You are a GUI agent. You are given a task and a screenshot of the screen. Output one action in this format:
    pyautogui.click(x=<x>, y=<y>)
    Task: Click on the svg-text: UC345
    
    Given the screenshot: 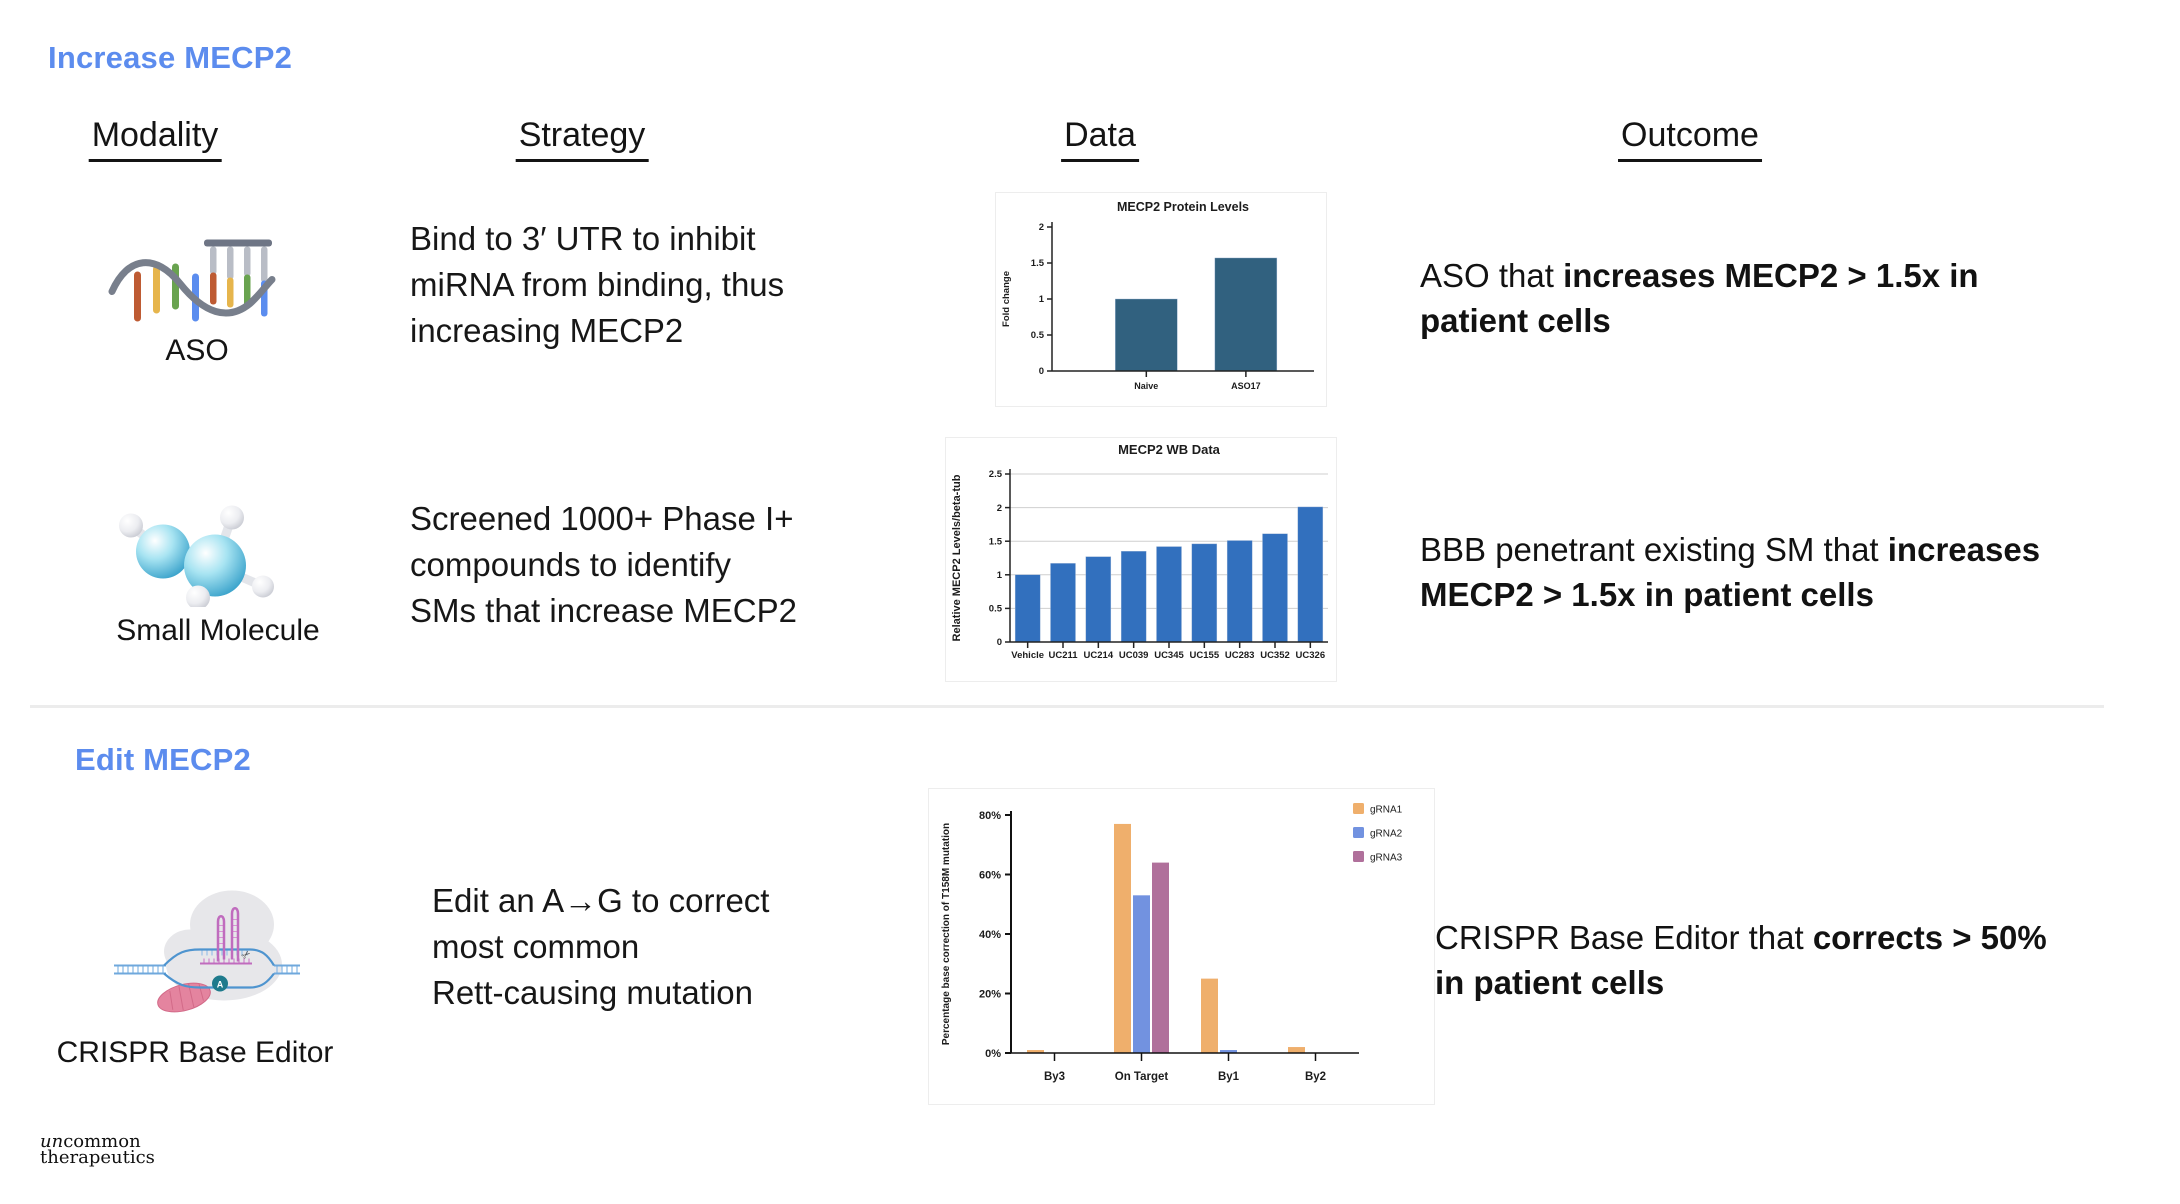 What is the action you would take?
    pyautogui.click(x=1169, y=655)
    